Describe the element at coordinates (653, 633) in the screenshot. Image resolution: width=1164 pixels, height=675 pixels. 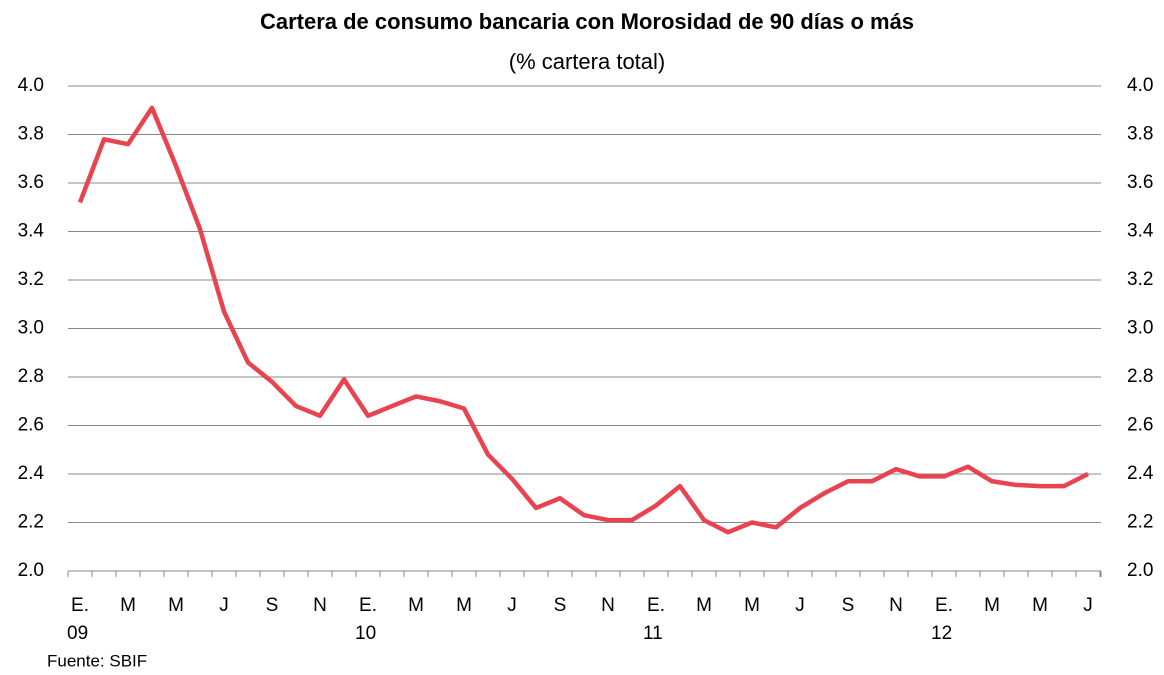
I see `x-year-label: 11` at that location.